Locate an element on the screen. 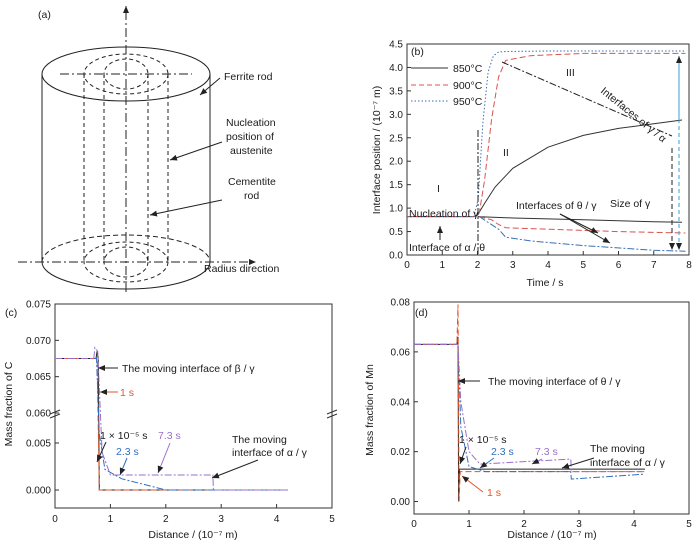  region-III: III is located at coordinates (570, 73).